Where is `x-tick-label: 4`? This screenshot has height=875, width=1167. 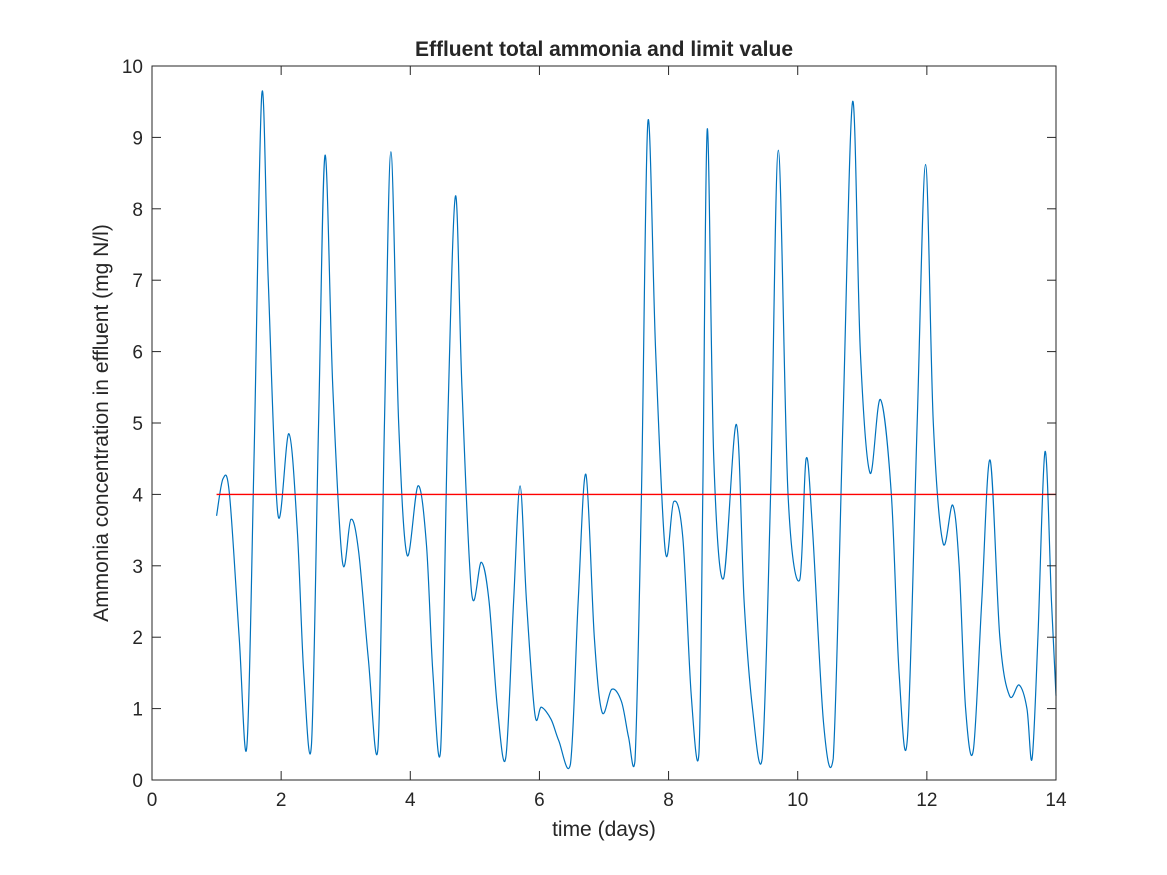
x-tick-label: 4 is located at coordinates (410, 800).